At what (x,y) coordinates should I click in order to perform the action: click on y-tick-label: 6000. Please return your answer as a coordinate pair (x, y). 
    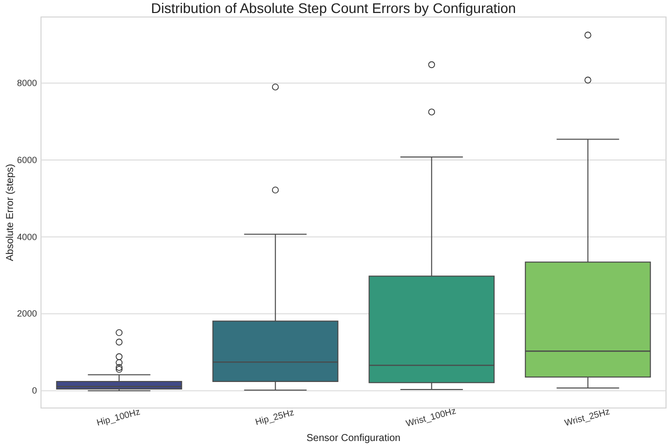
    Looking at the image, I should click on (26, 159).